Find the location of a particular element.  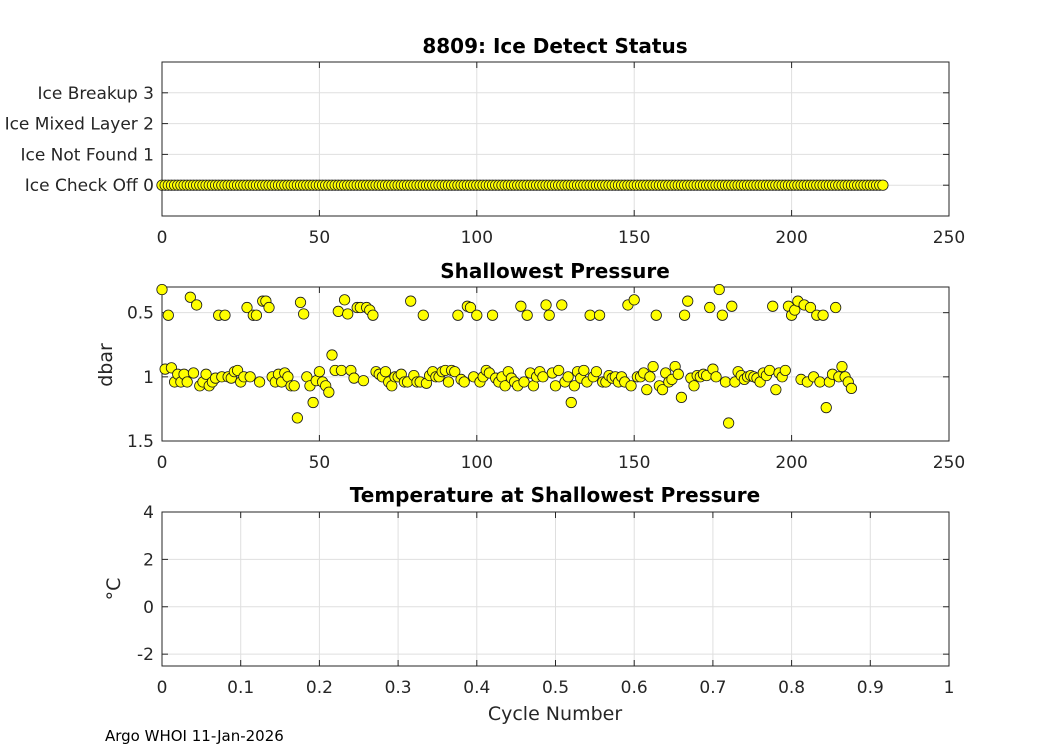

pressure-x-tick-label: 150 is located at coordinates (634, 463).